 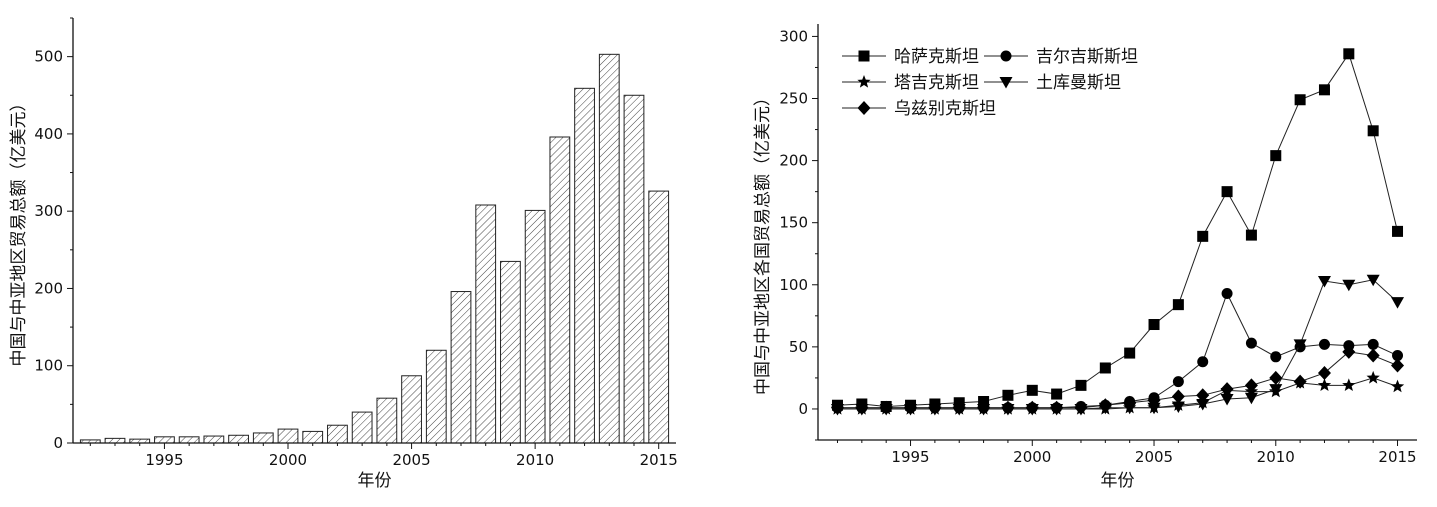 What do you see at coordinates (58, 443) in the screenshot?
I see `y-tick-label: 0` at bounding box center [58, 443].